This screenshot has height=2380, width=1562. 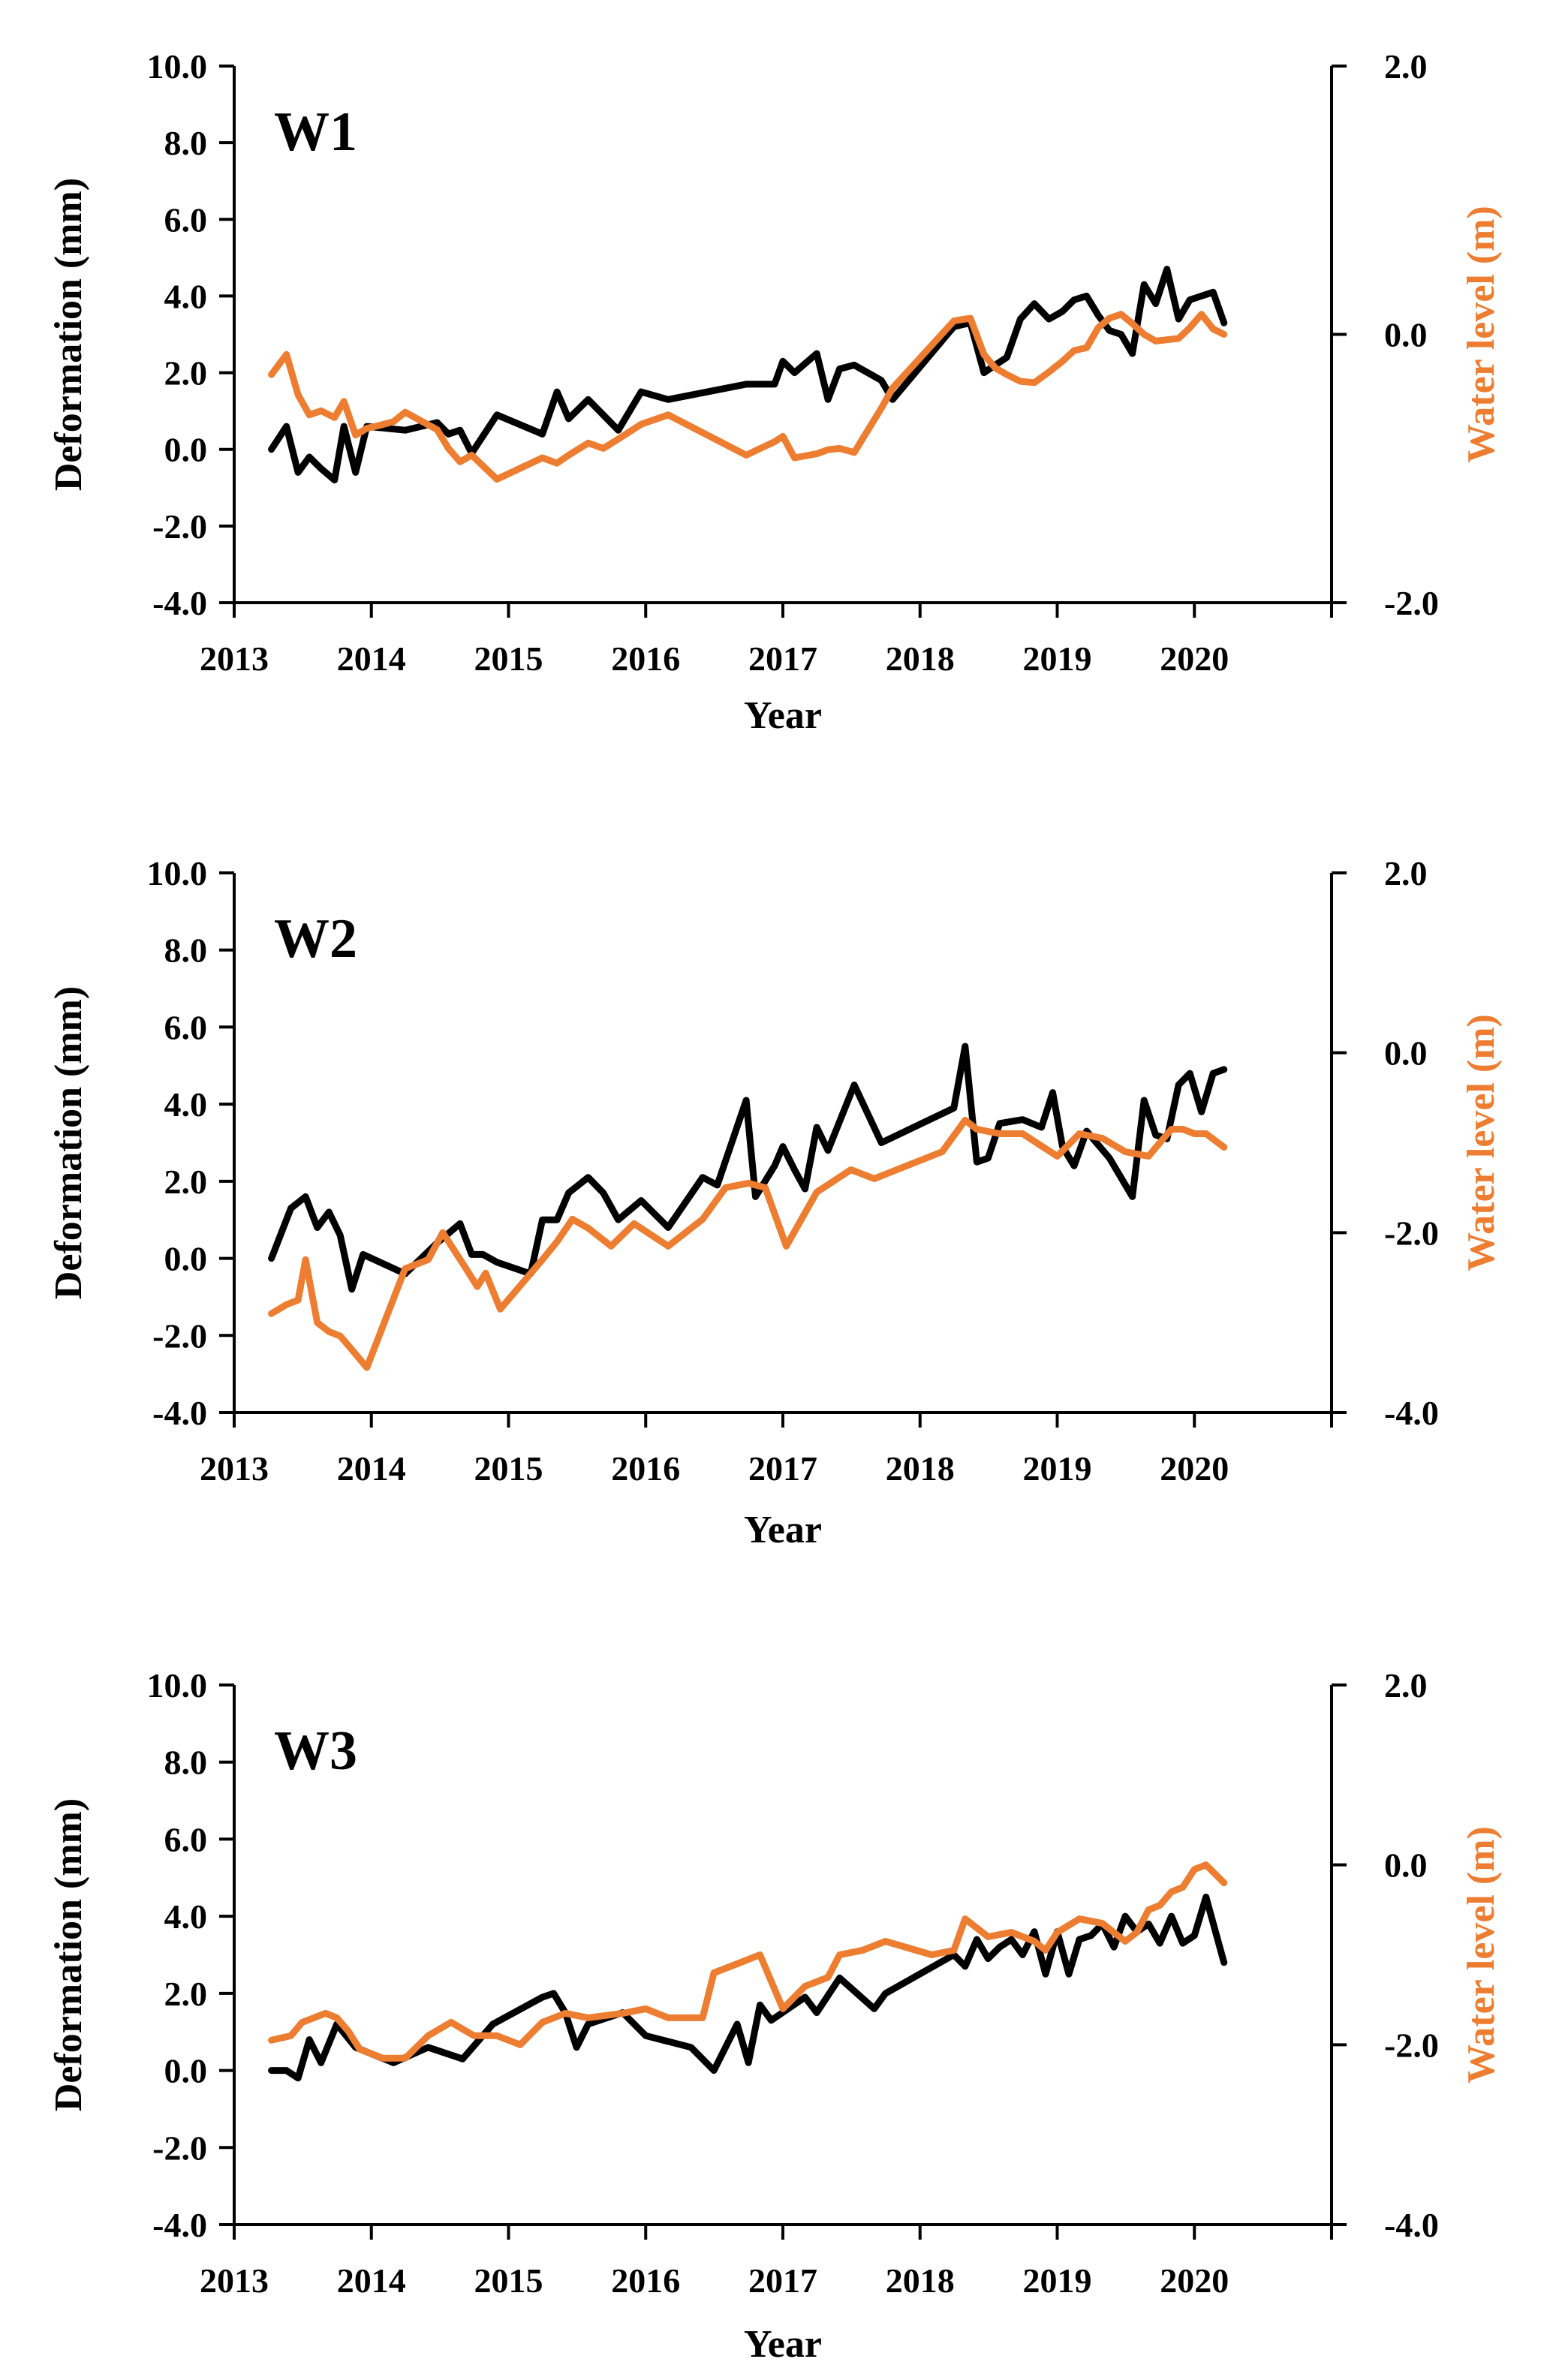 I want to click on panel-label: W3, so click(x=315, y=1751).